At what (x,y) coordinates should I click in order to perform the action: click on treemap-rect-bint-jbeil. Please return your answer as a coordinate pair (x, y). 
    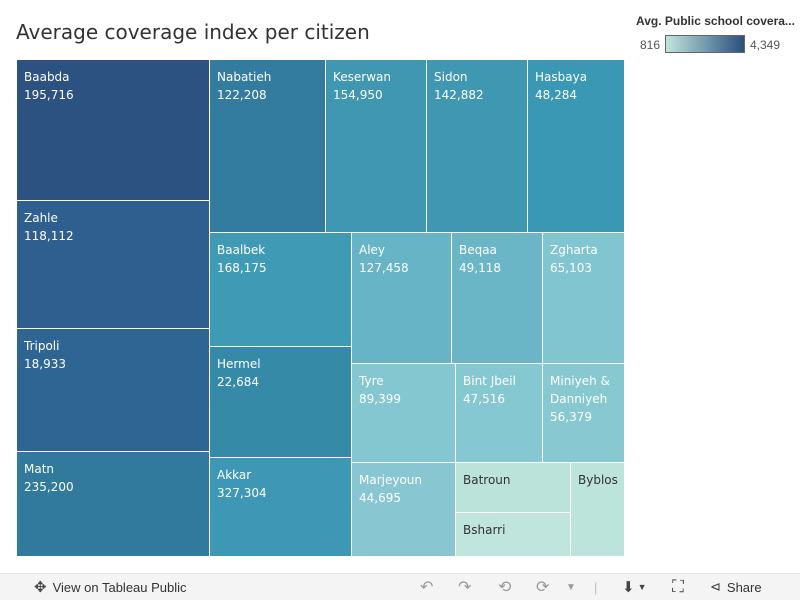
    Looking at the image, I should click on (499, 413).